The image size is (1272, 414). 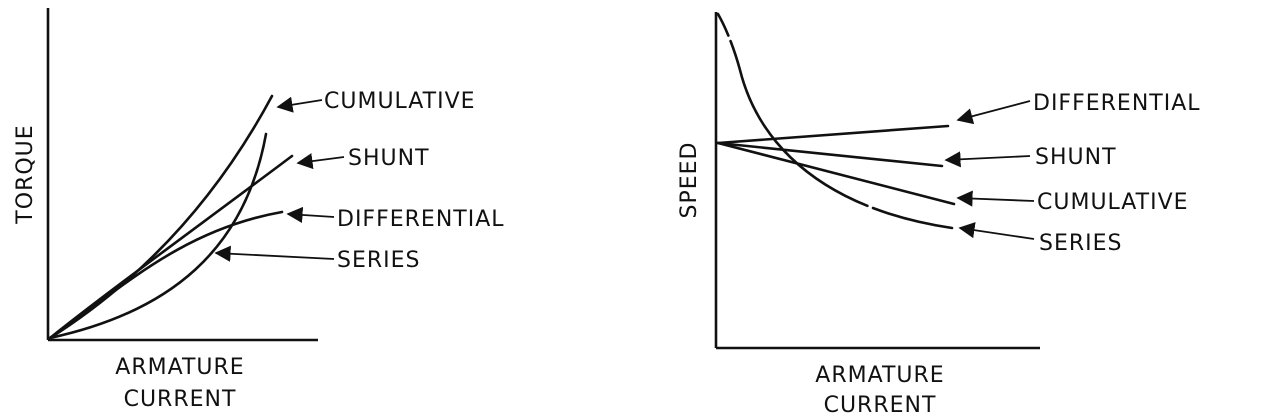 What do you see at coordinates (25, 174) in the screenshot?
I see `torque-y-axis-label: TORQUE` at bounding box center [25, 174].